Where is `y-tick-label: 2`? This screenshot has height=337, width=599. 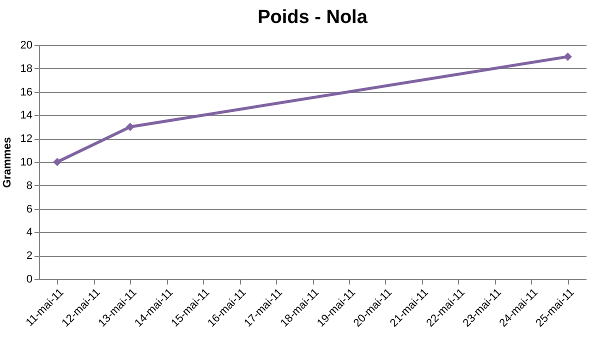
y-tick-label: 2 is located at coordinates (29, 256).